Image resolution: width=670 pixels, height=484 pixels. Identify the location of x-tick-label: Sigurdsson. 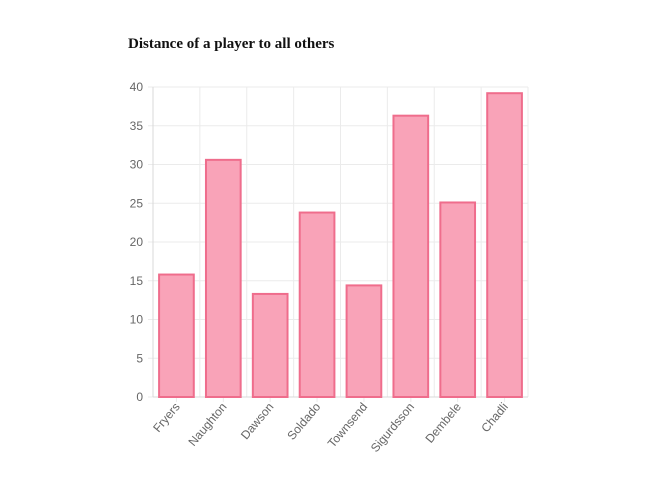
(392, 427).